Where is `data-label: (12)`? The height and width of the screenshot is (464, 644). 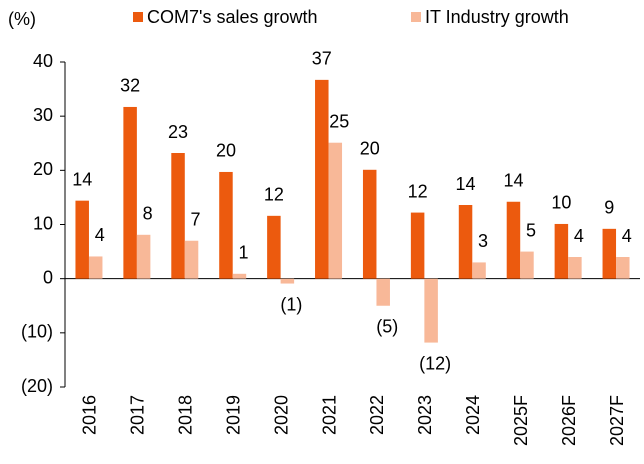
data-label: (12) is located at coordinates (435, 363).